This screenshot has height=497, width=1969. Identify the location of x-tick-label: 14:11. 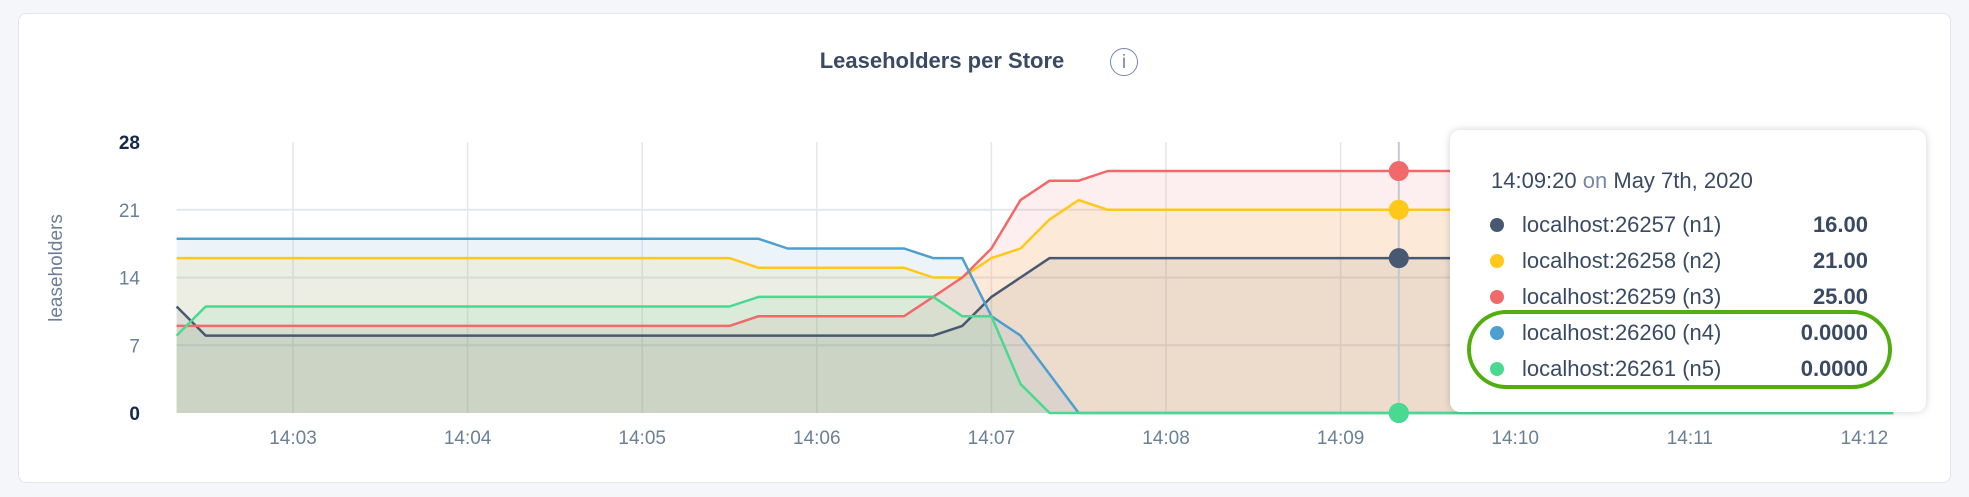
(1690, 438).